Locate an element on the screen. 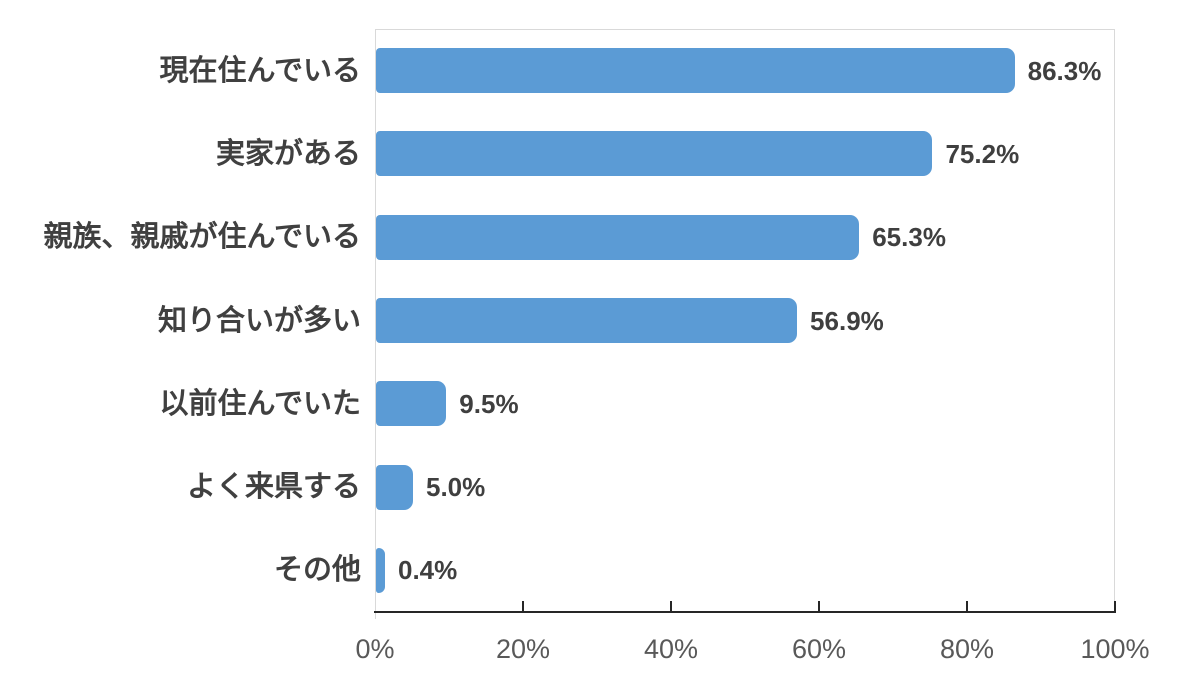 The height and width of the screenshot is (685, 1177). category-label: 現在住んでいる is located at coordinates (260, 70).